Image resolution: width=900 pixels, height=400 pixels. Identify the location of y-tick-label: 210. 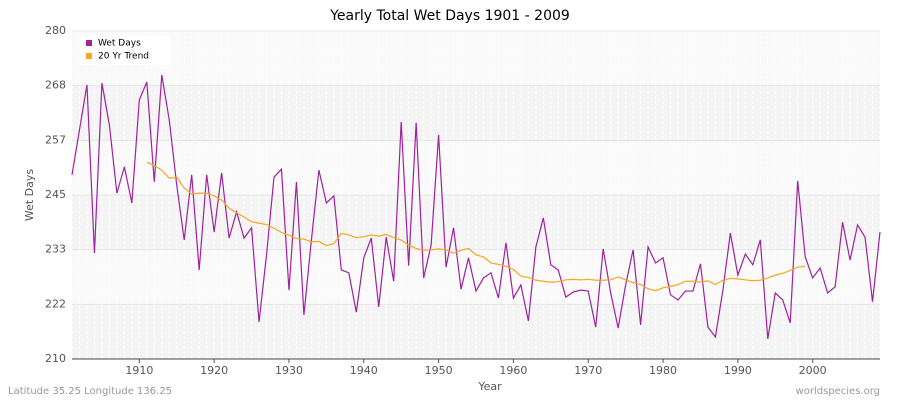
(55, 358).